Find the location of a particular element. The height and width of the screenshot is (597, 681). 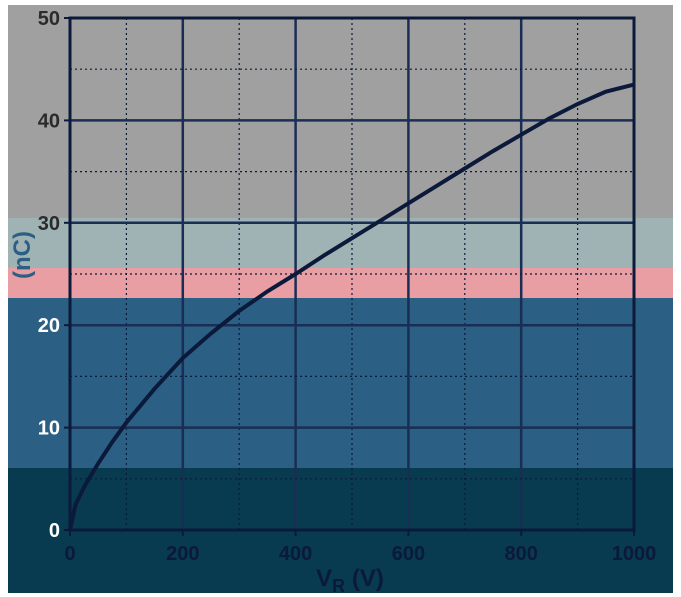

x-axis-title-subscript: R is located at coordinates (338, 586).